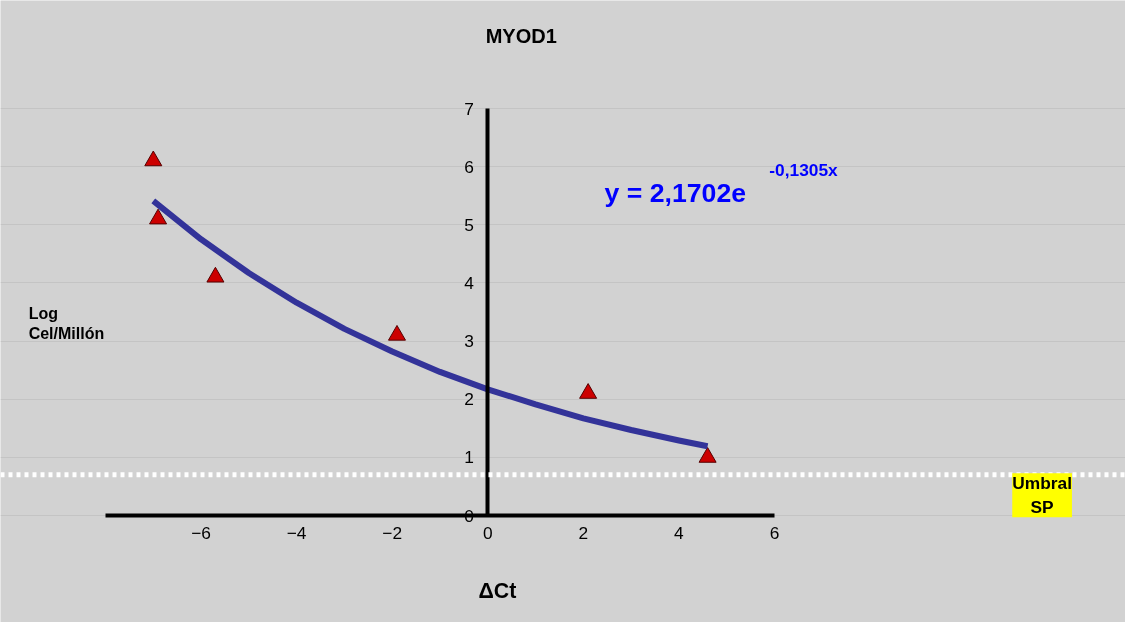  I want to click on x-tick-label: 0, so click(487, 532).